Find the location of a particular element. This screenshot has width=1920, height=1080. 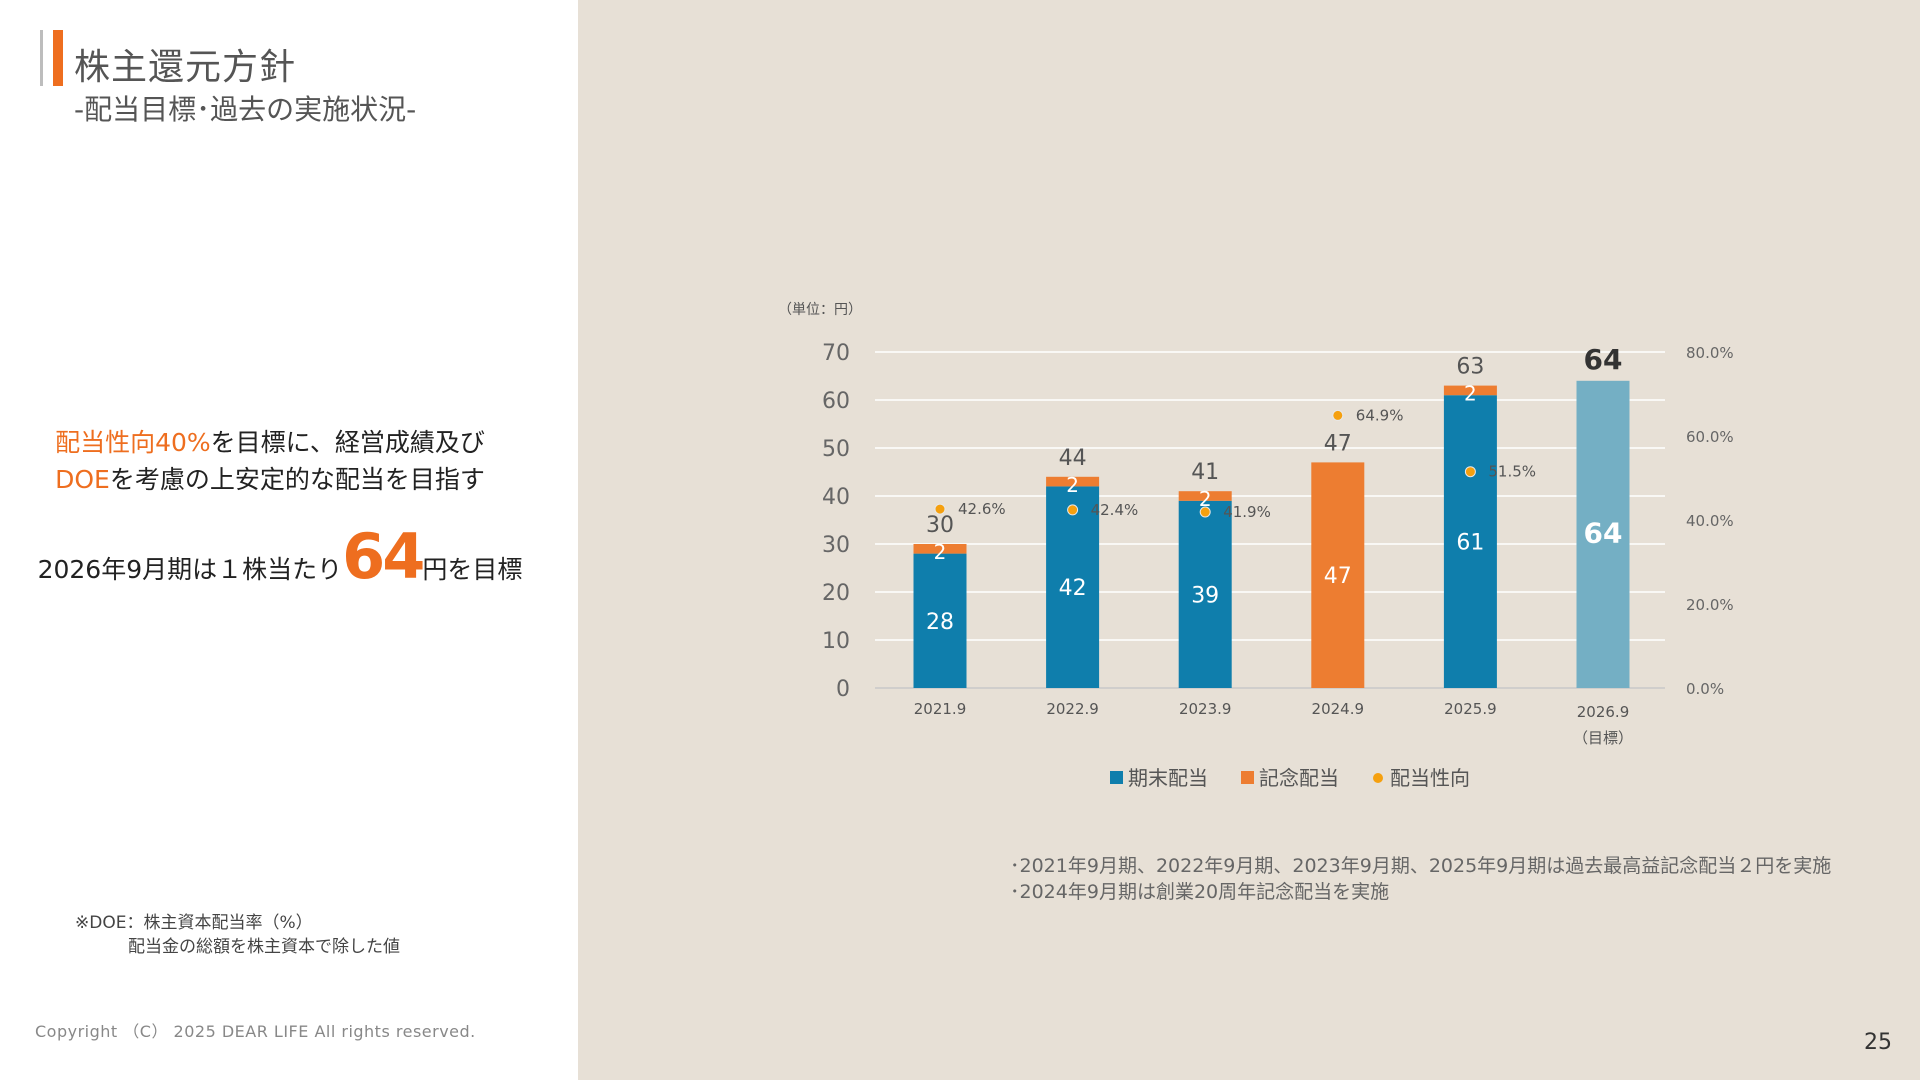

bar-year-end-label: 39 is located at coordinates (1205, 595).